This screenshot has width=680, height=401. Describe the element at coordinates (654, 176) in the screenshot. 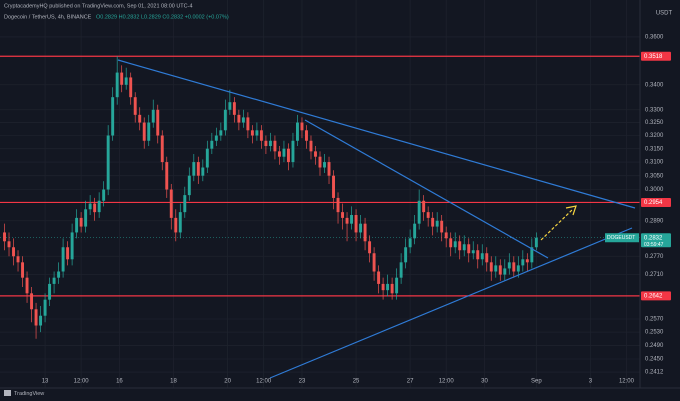

I see `y-tick-label: 0.3050` at that location.